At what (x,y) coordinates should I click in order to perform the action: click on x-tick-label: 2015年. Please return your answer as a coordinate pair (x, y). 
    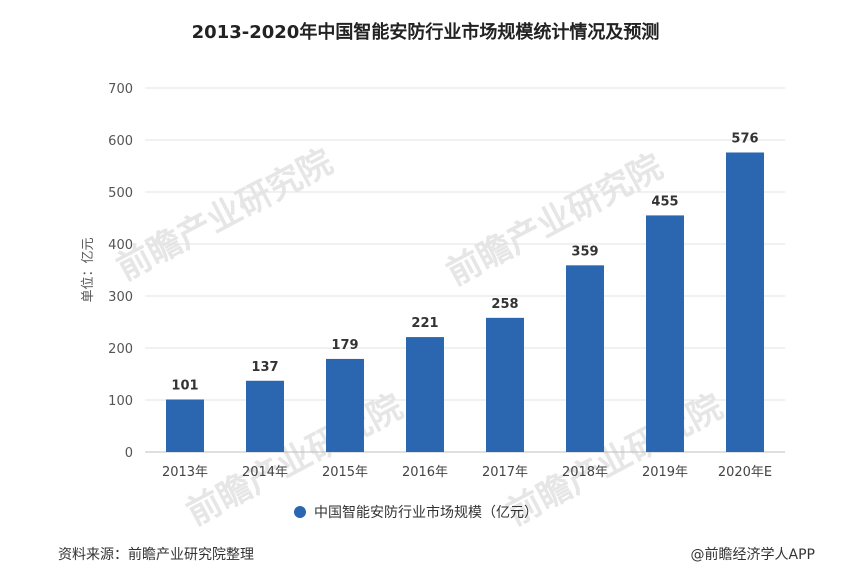
    Looking at the image, I should click on (345, 472).